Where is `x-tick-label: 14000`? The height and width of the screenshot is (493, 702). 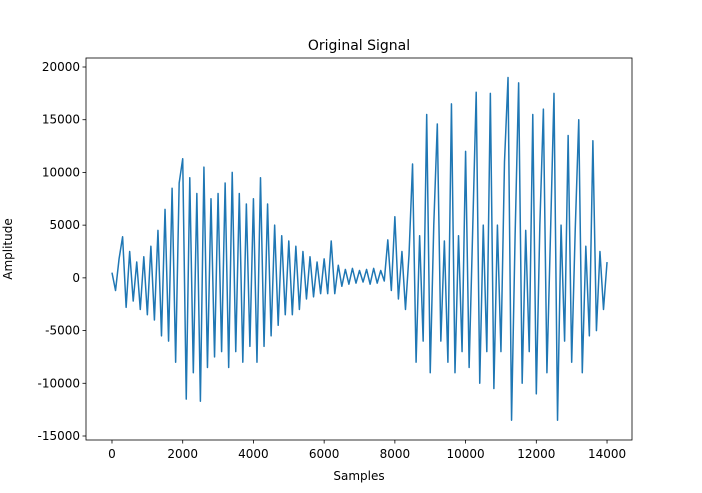
x-tick-label: 14000 is located at coordinates (607, 454).